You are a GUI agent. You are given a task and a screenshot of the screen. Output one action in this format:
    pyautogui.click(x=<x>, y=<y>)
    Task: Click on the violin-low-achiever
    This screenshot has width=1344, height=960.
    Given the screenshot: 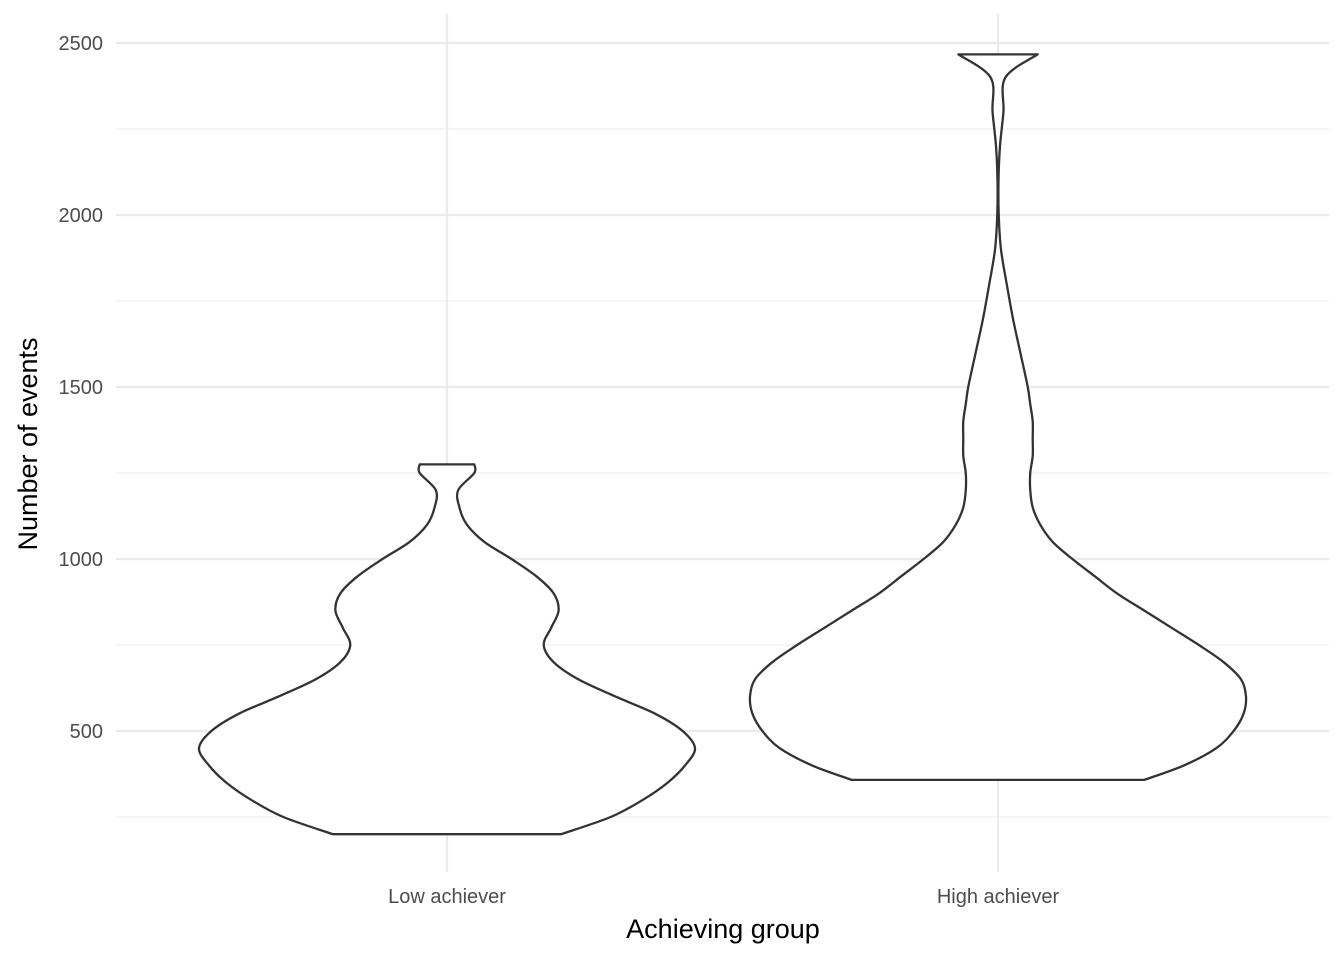 What is the action you would take?
    pyautogui.click(x=447, y=649)
    